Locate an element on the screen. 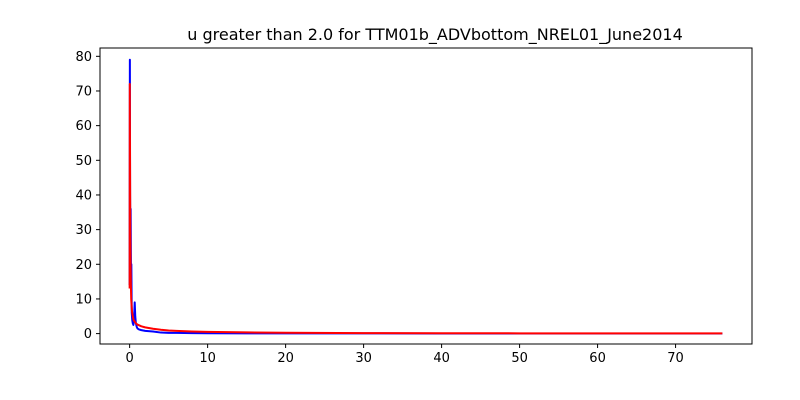 This screenshot has width=800, height=400. y-tick-label: 80 is located at coordinates (83, 57).